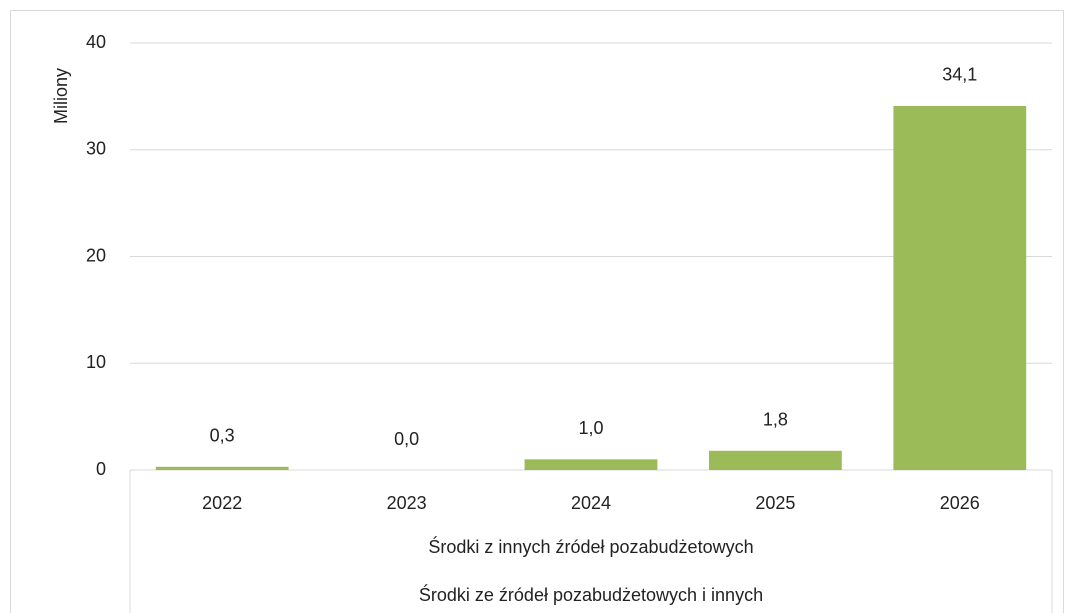  Describe the element at coordinates (775, 503) in the screenshot. I see `x-tick-label: 2025` at that location.